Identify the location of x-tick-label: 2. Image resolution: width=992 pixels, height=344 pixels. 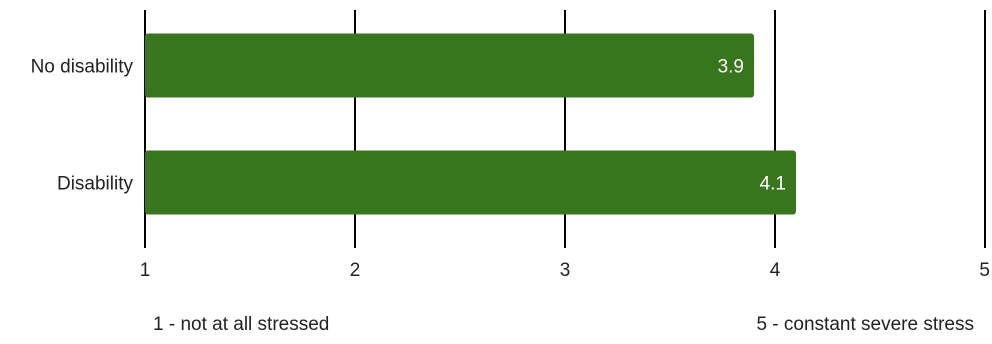
(355, 270).